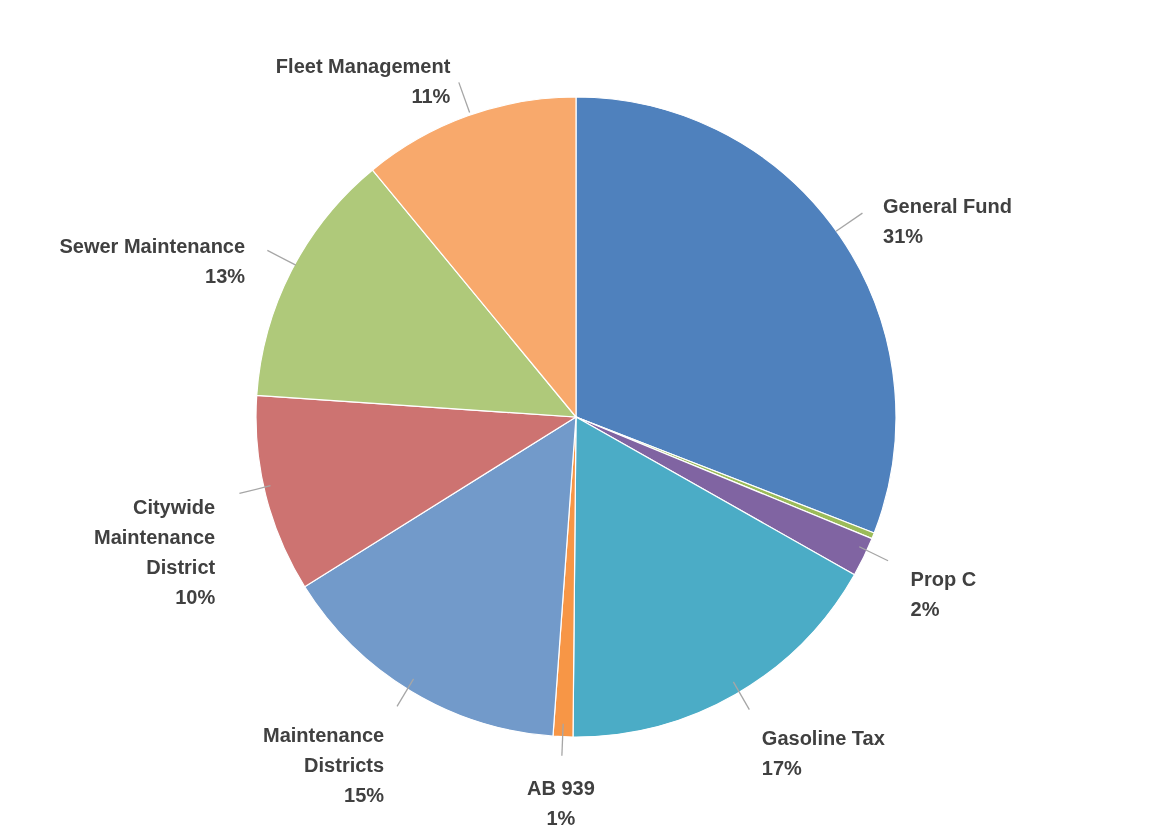  I want to click on data-label: 17%, so click(782, 768).